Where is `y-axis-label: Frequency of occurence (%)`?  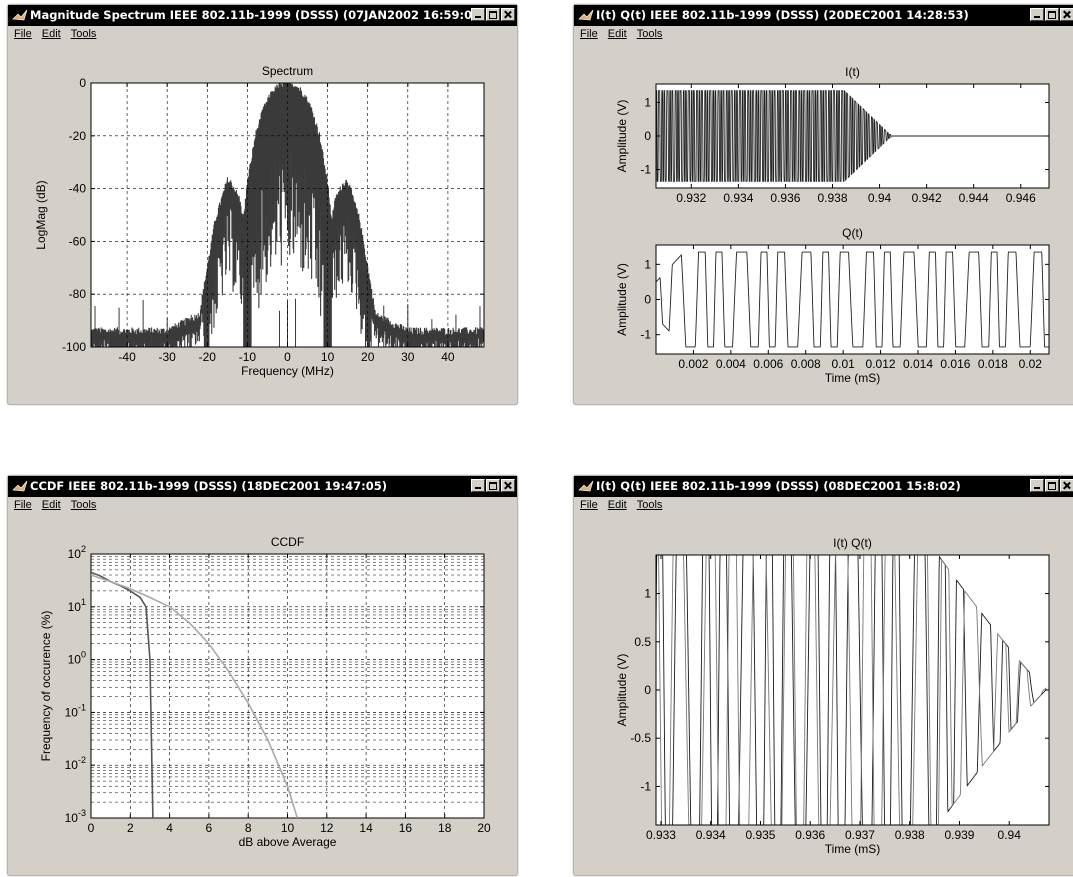 y-axis-label: Frequency of occurence (%) is located at coordinates (46, 686).